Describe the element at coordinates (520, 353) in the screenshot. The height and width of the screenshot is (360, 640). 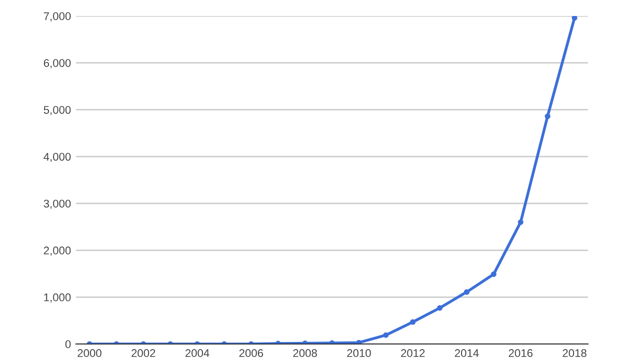
I see `x-tick-label: 2016` at that location.